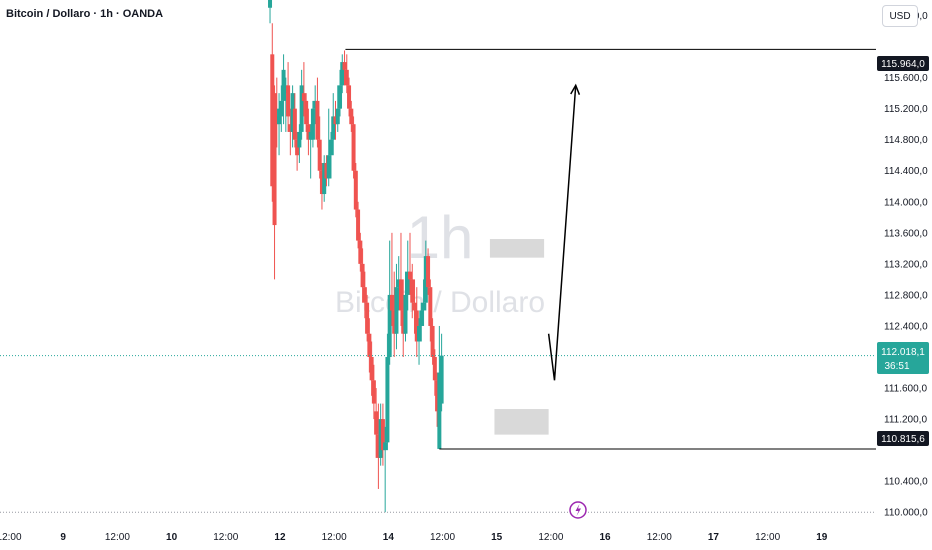  I want to click on countdown-label: 36:51, so click(896, 366).